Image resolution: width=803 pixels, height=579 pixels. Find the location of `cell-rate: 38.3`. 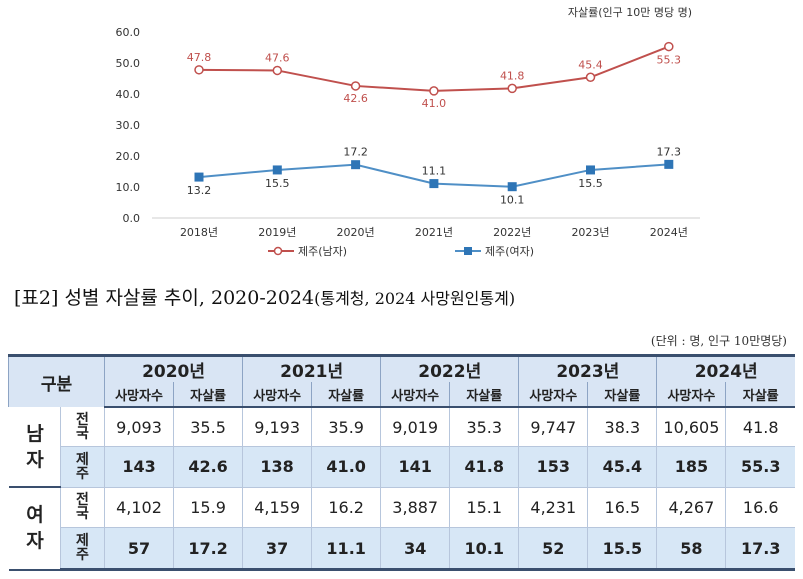

cell-rate: 38.3 is located at coordinates (622, 427).